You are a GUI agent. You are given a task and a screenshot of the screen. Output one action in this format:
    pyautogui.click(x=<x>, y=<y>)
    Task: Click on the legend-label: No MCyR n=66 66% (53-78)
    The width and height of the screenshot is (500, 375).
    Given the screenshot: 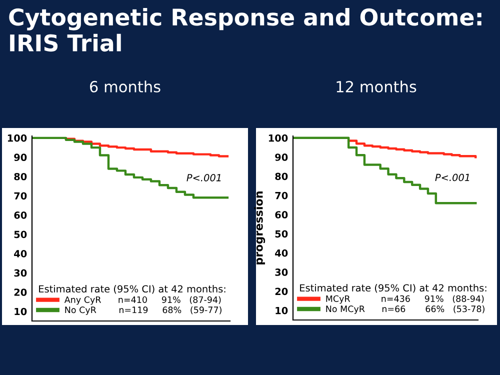 What is the action you would take?
    pyautogui.click(x=405, y=309)
    